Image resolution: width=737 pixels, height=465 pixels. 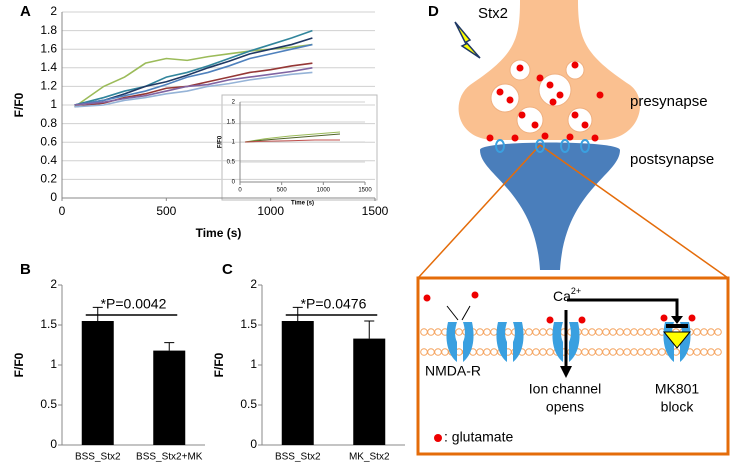 What do you see at coordinates (240, 191) in the screenshot?
I see `x-tick-label: 0` at bounding box center [240, 191].